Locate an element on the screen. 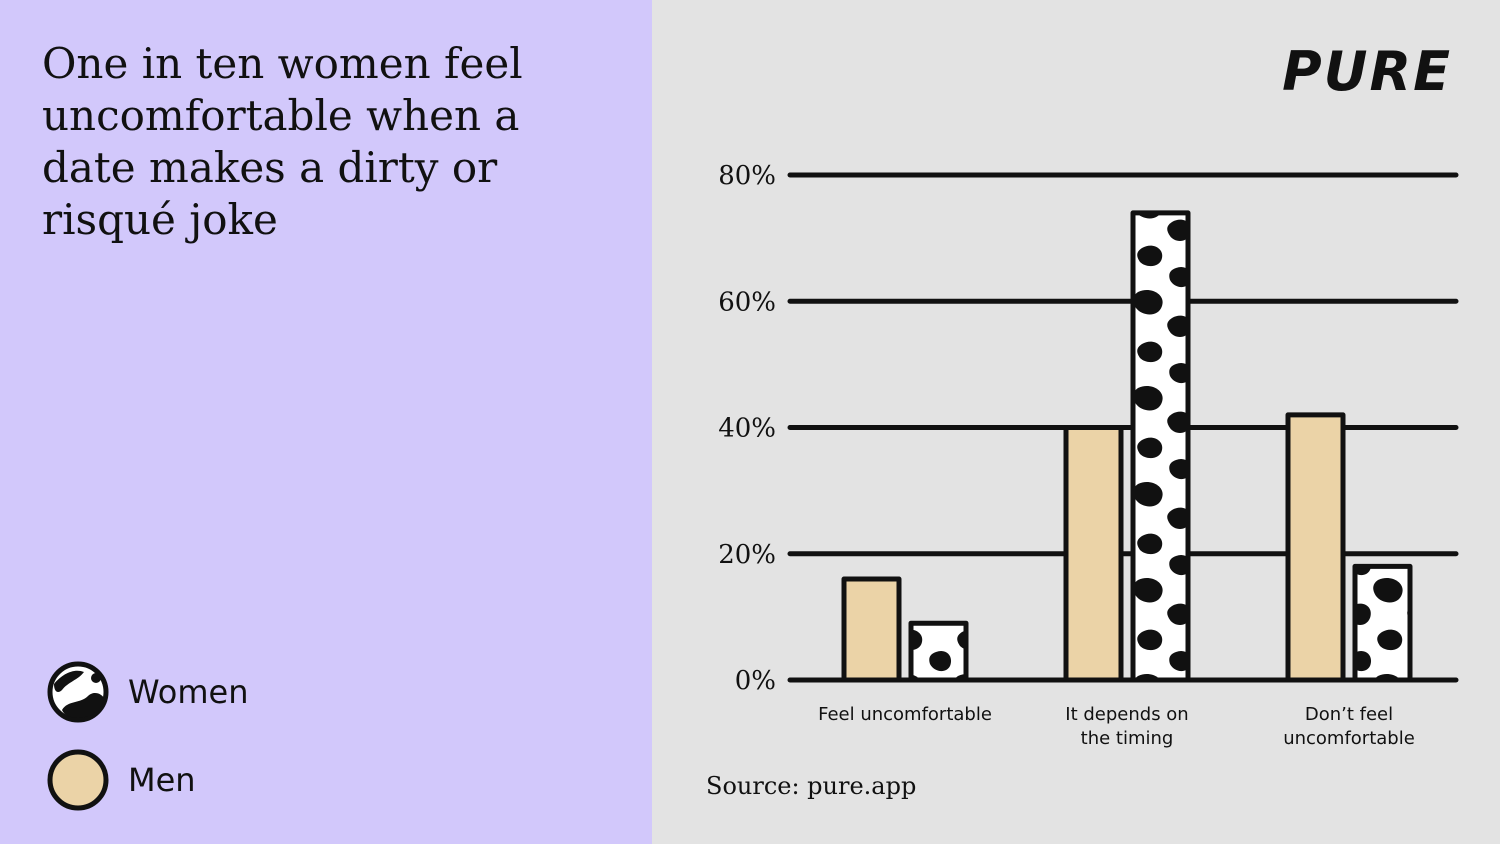 This screenshot has height=844, width=1500. legend-item-women: Women is located at coordinates (146, 692).